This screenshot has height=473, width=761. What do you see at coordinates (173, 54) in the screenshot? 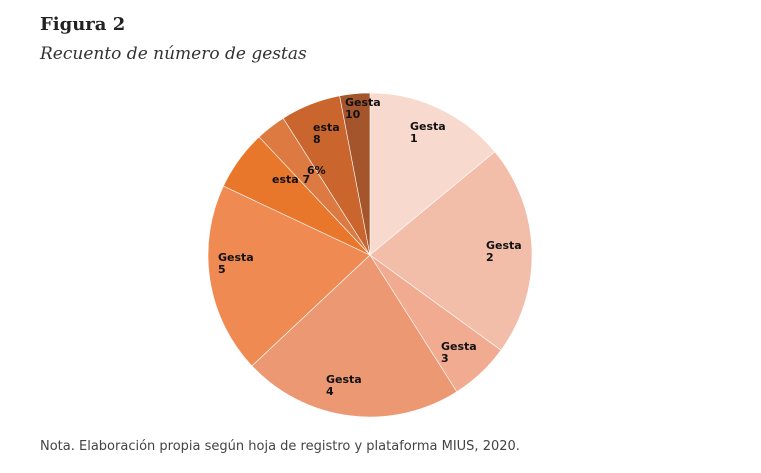
I see `figure-title: Recuento de número de gestas` at bounding box center [173, 54].